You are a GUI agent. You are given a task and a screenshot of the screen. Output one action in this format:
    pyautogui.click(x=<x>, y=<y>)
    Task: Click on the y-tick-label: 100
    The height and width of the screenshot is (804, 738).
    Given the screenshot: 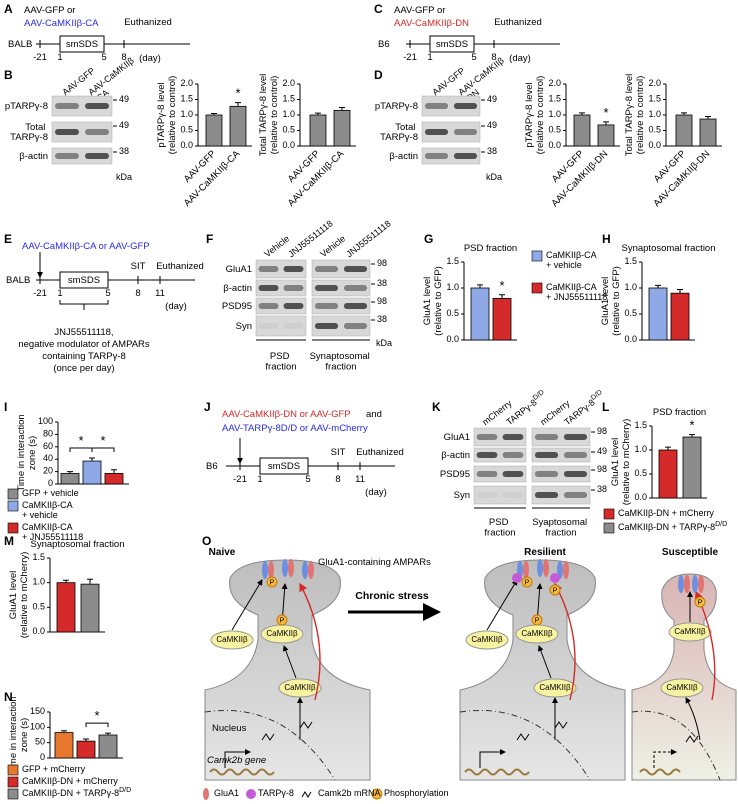 What is the action you would take?
    pyautogui.click(x=45, y=421)
    